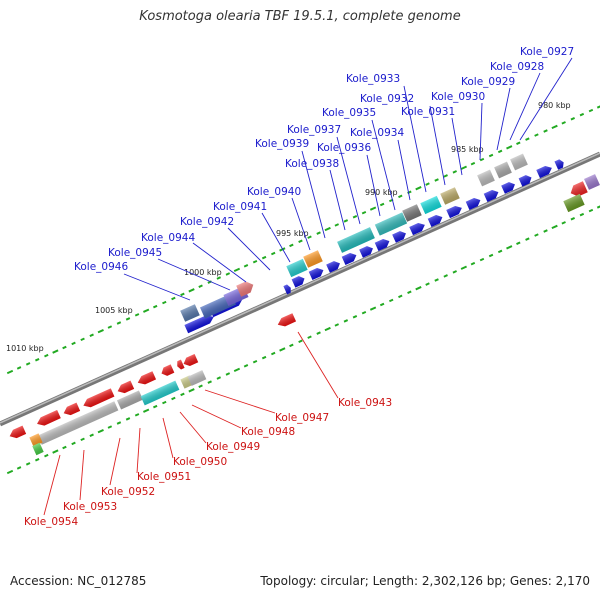  What do you see at coordinates (488, 82) in the screenshot?
I see `gene-label-kole-0929: Kole_0929` at bounding box center [488, 82].